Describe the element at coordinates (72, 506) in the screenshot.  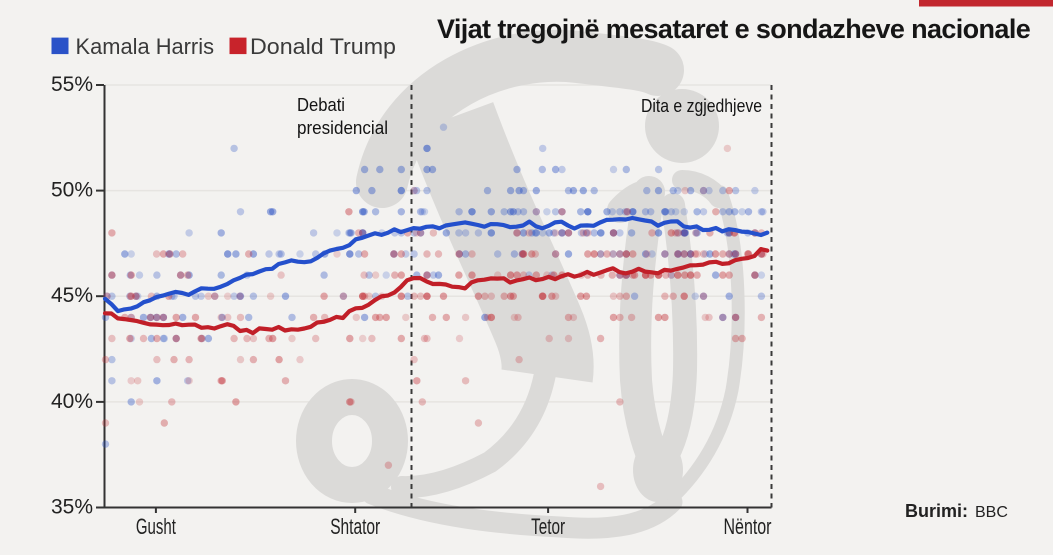
I see `svg-text: 35%` at that location.